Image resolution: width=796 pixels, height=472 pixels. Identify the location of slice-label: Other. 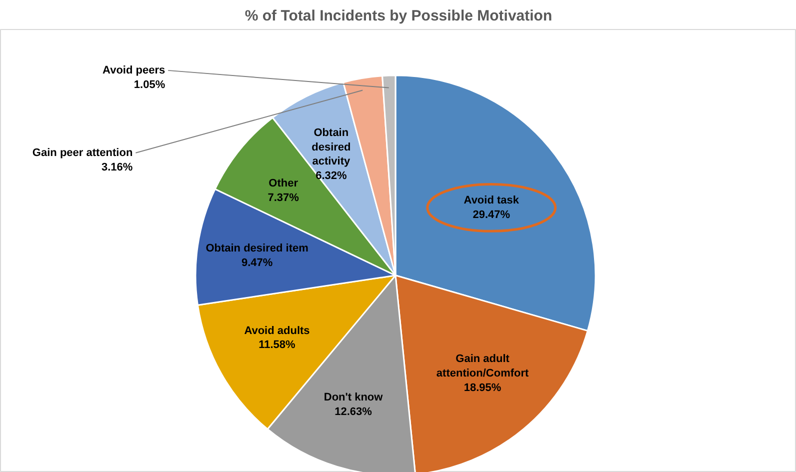
(283, 183).